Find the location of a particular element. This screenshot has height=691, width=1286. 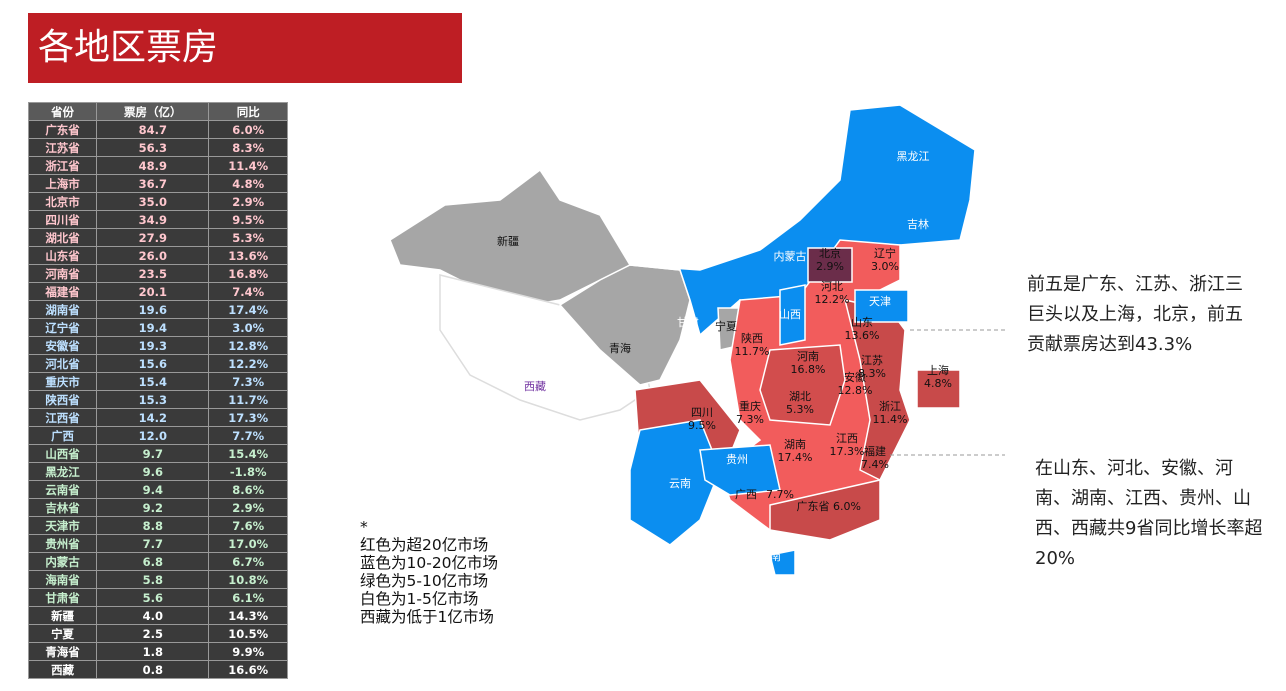

table-row: 浙江省 48.9 11.4% is located at coordinates (157, 165).